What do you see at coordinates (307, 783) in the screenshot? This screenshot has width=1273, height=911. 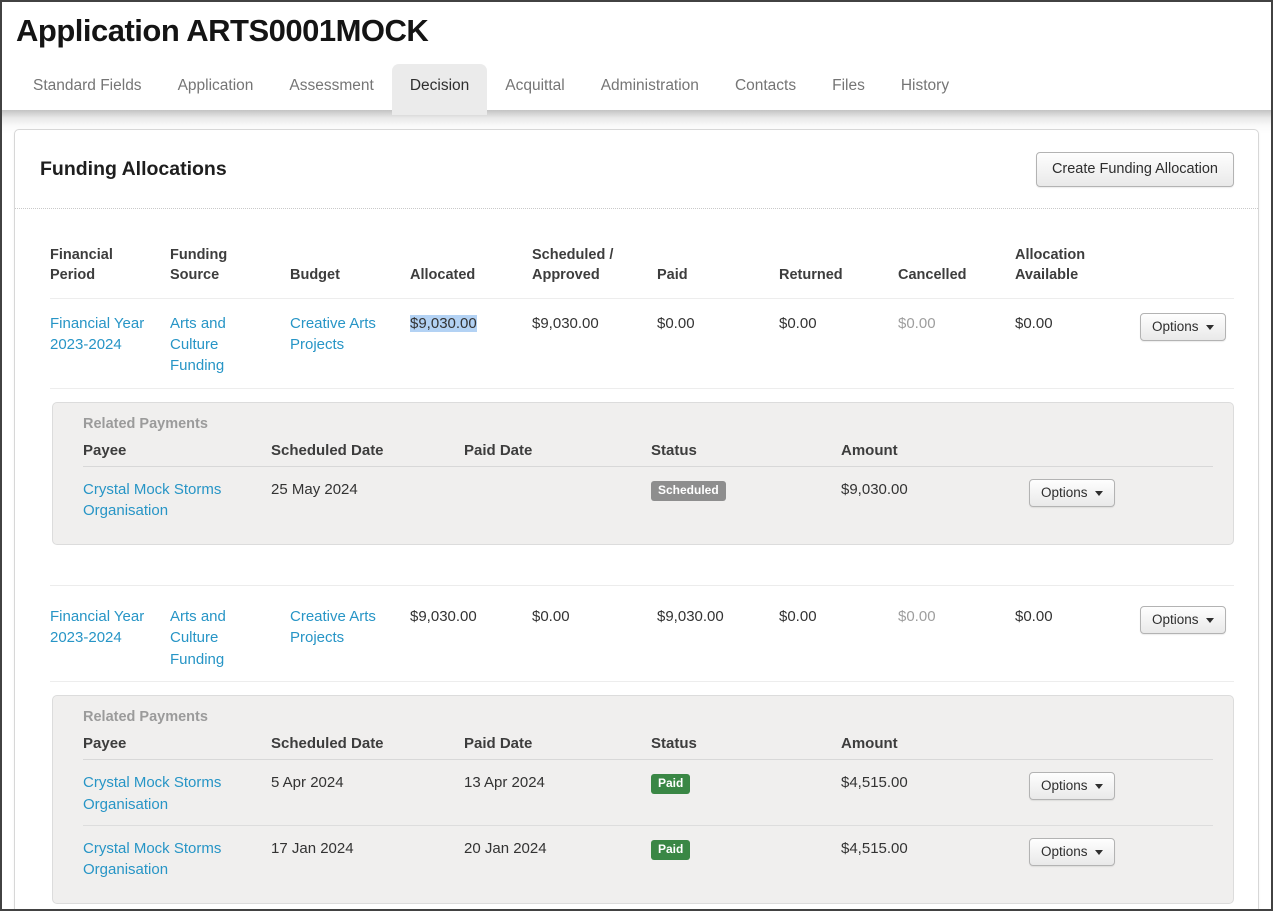 I see `scheduled-date-value: 5 Apr 2024` at bounding box center [307, 783].